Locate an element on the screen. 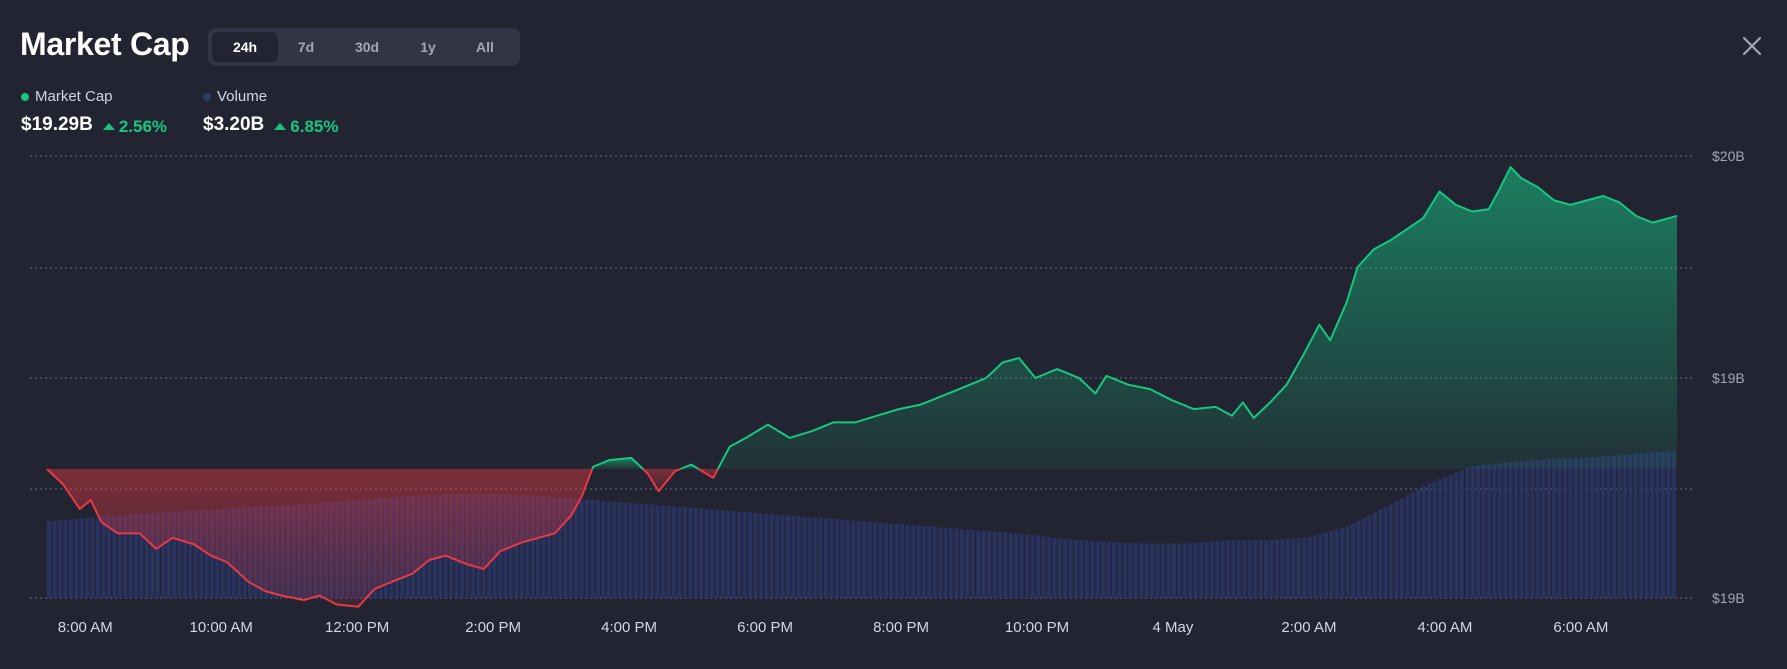 Image resolution: width=1787 pixels, height=669 pixels. volume-value: $3.20B is located at coordinates (234, 124).